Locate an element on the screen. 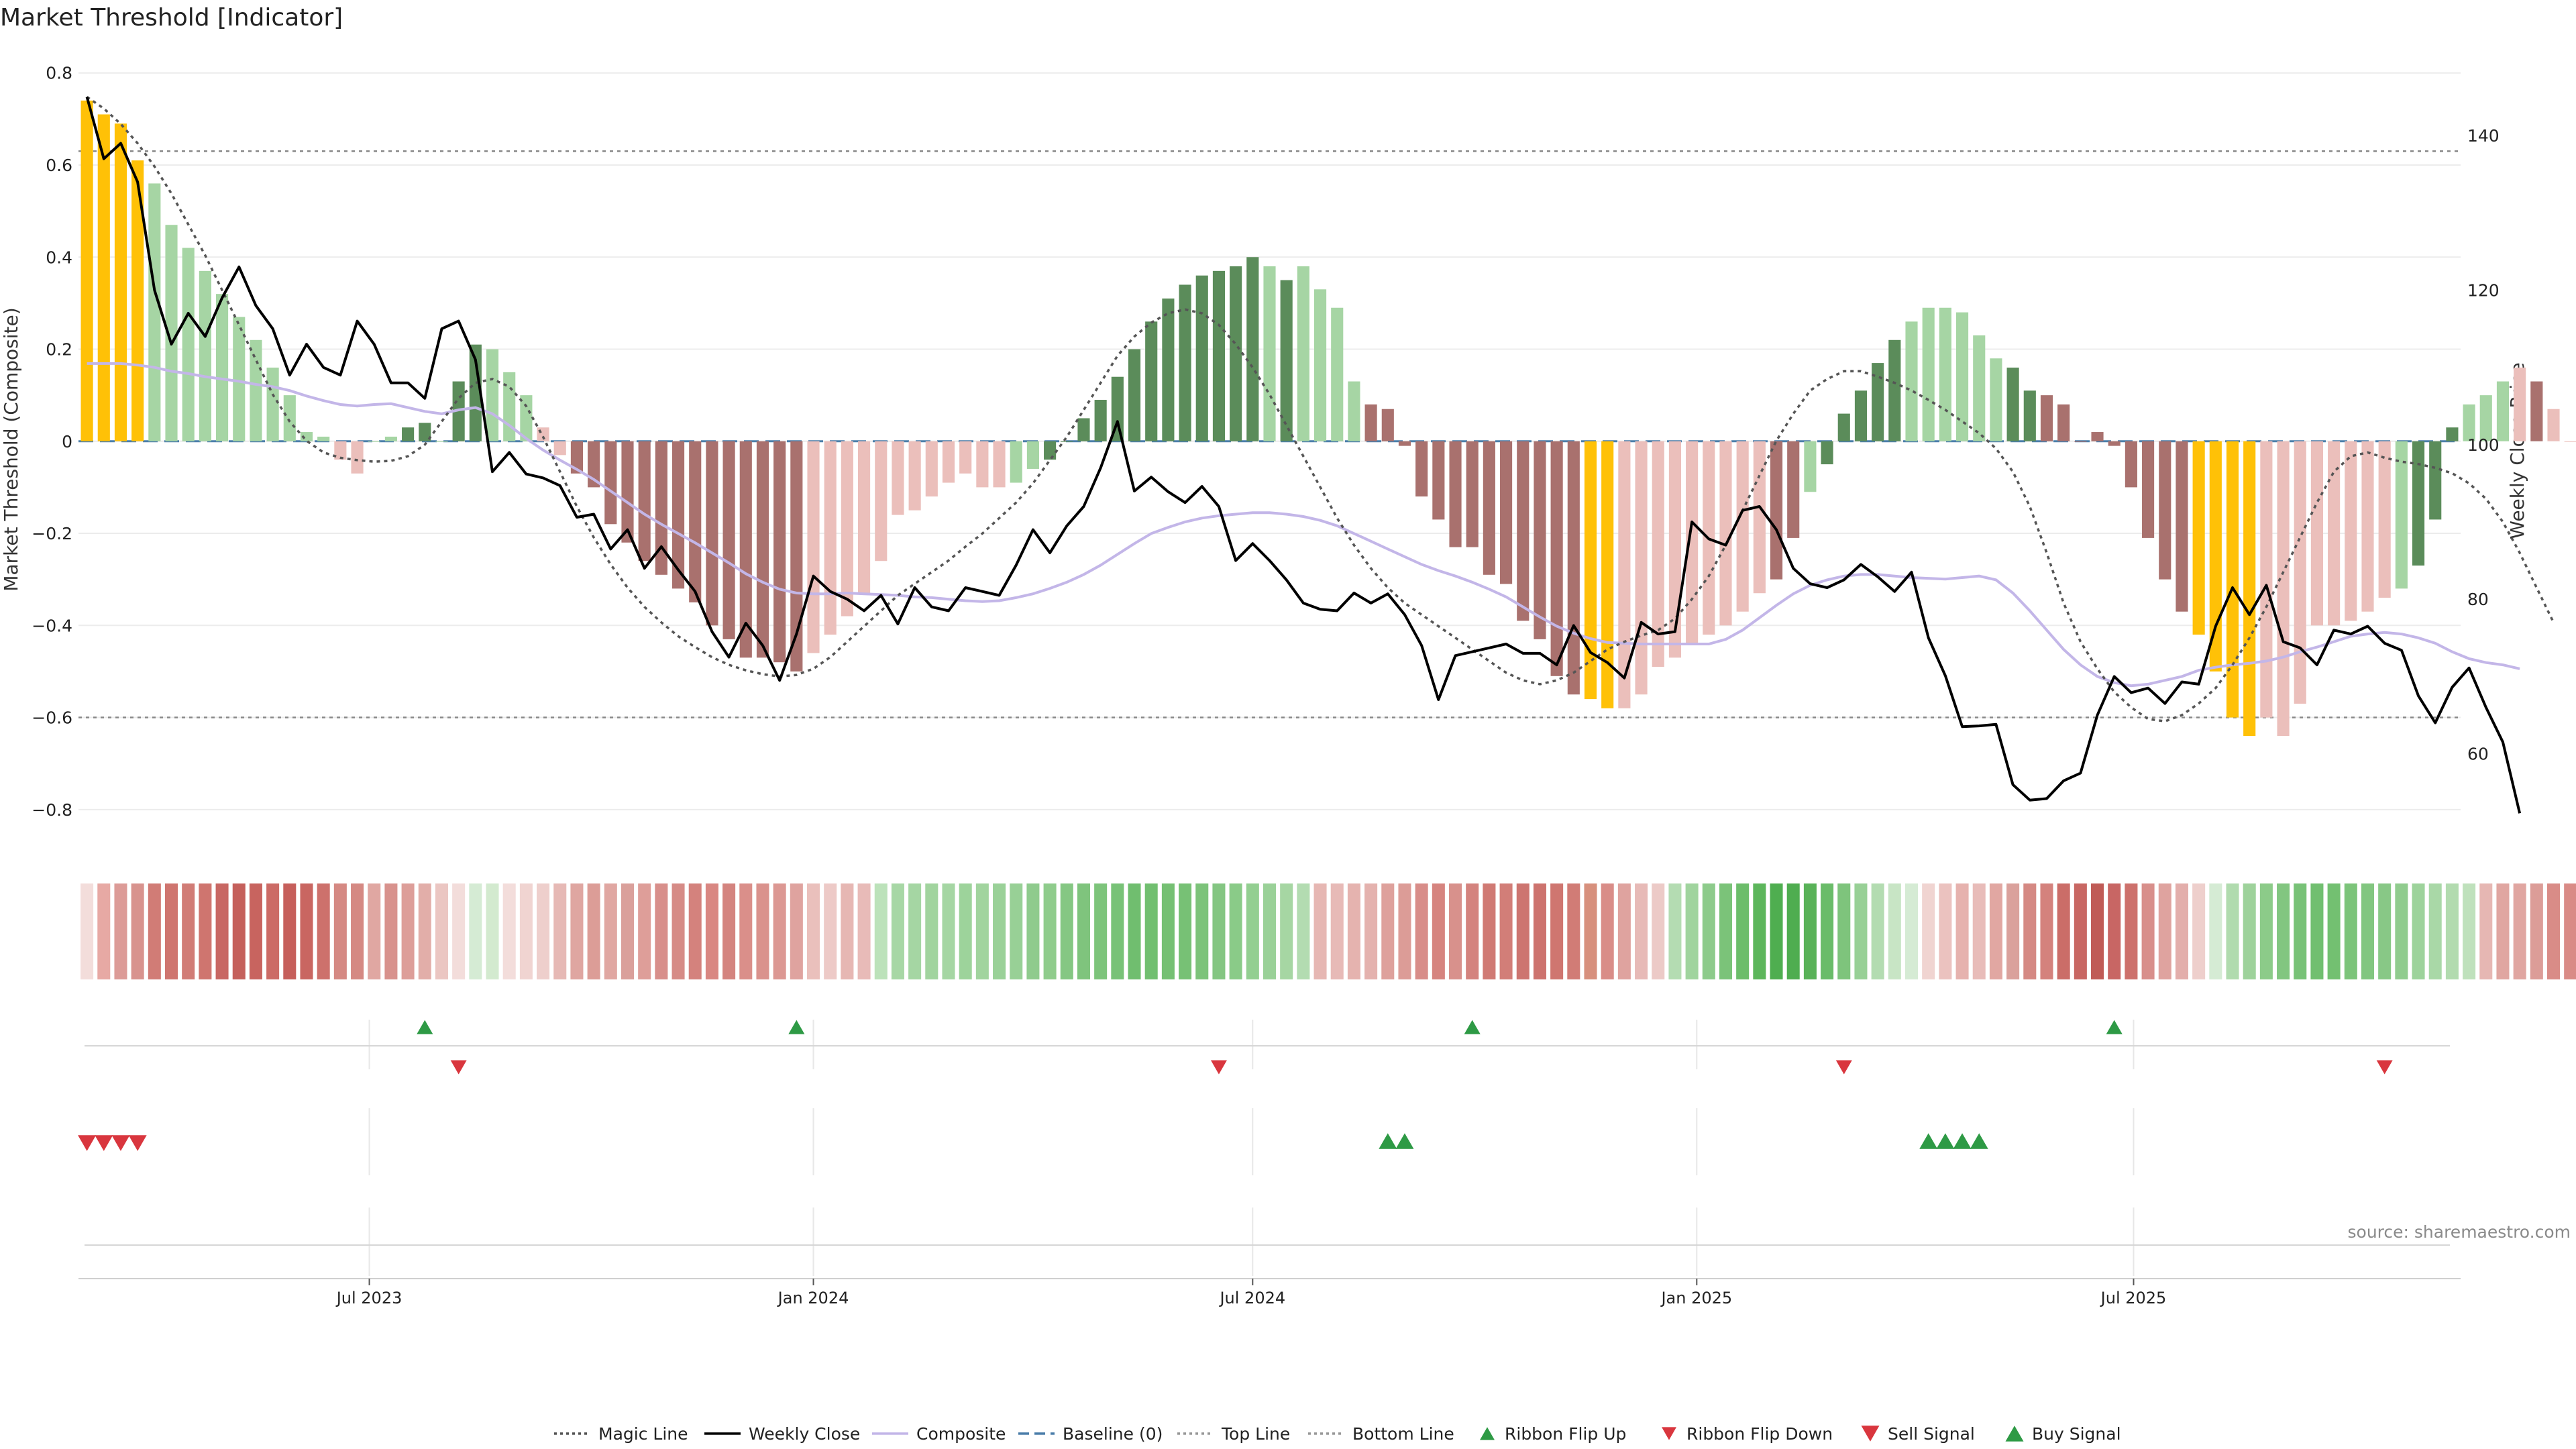  y2-tick-label: 100 is located at coordinates (2483, 445).